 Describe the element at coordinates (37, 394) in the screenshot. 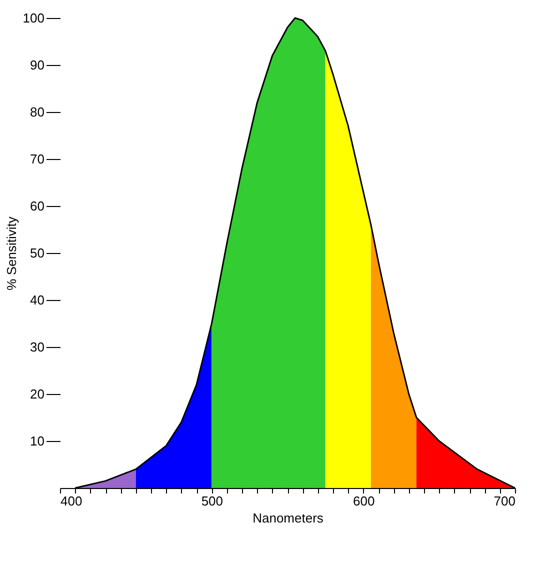

I see `y-tick-label: 20` at that location.